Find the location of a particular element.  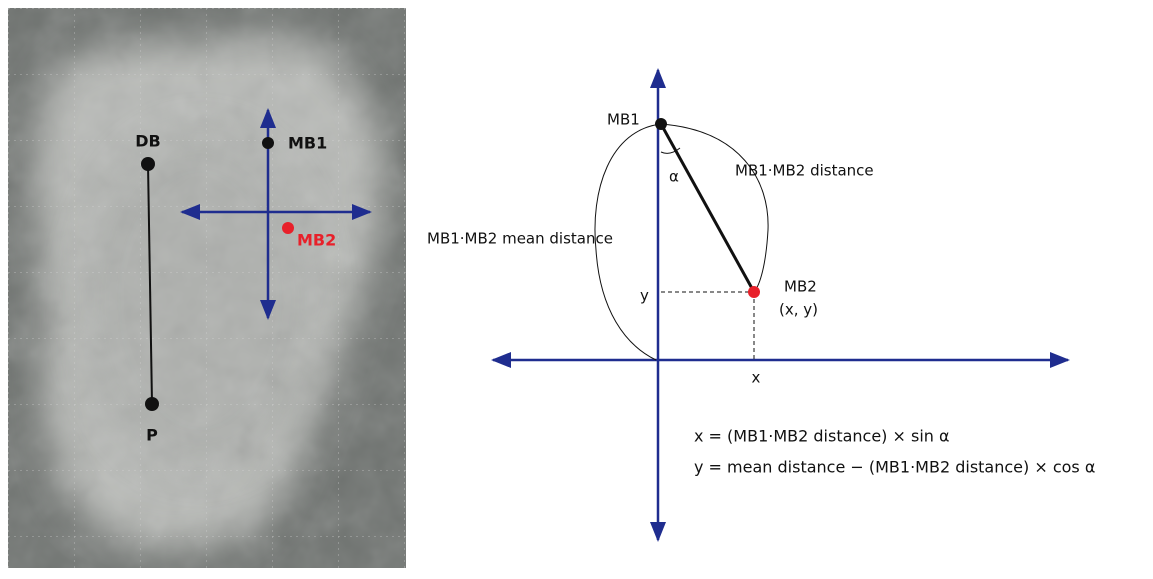

formula: x = (MB1·MB2 distance) × sin α is located at coordinates (822, 436).